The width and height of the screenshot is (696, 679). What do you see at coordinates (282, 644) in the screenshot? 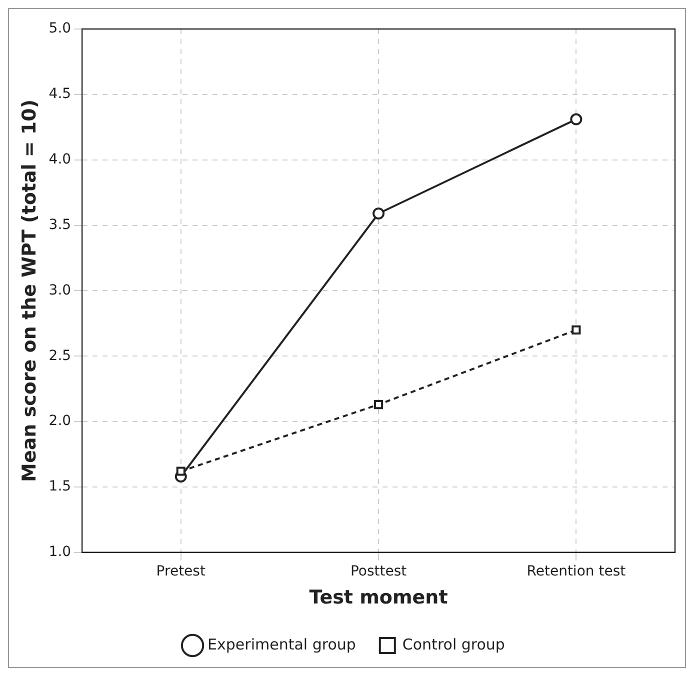
I see `legend-label: Experimental group` at bounding box center [282, 644].